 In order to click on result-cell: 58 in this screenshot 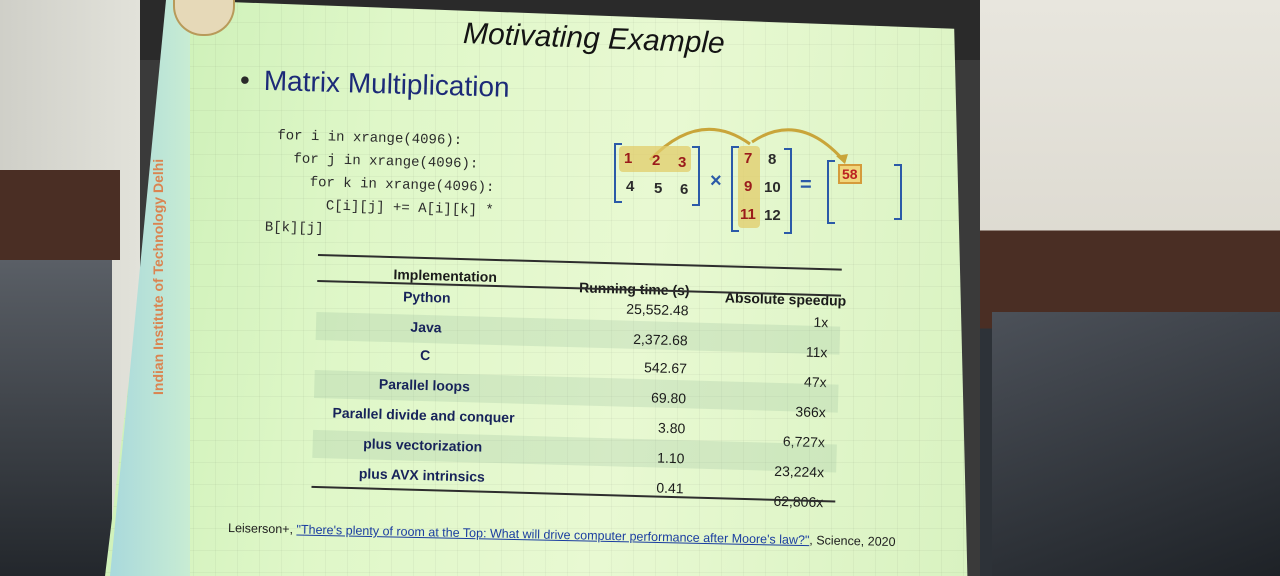, I will do `click(850, 174)`.